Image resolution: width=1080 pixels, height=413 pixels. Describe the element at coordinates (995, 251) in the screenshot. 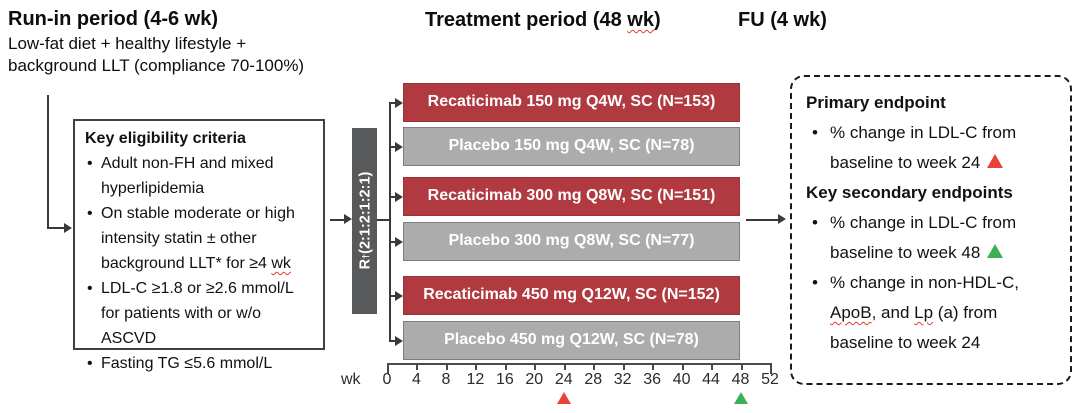

I see `green-triangle-icon` at that location.